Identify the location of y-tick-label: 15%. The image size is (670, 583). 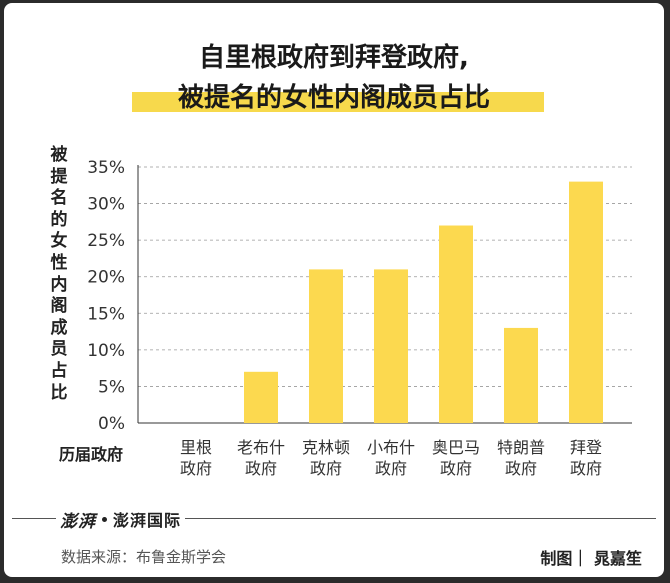
(106, 314).